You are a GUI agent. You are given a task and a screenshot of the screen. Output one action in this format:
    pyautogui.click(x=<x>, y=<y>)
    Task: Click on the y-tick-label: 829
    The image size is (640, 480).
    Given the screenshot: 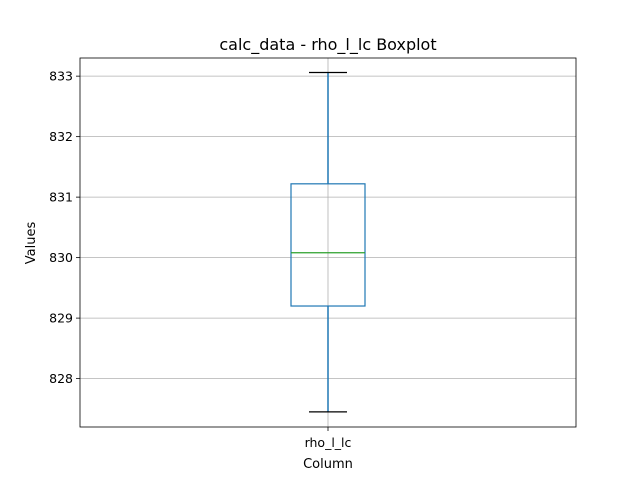 What is the action you would take?
    pyautogui.click(x=61, y=318)
    